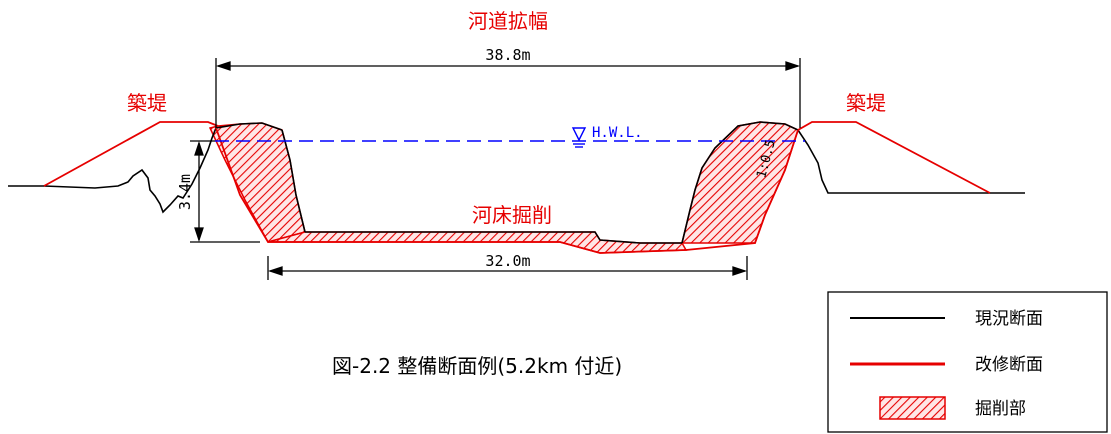 The width and height of the screenshot is (1111, 434). Describe the element at coordinates (894, 157) in the screenshot. I see `improved-right-levee` at that location.